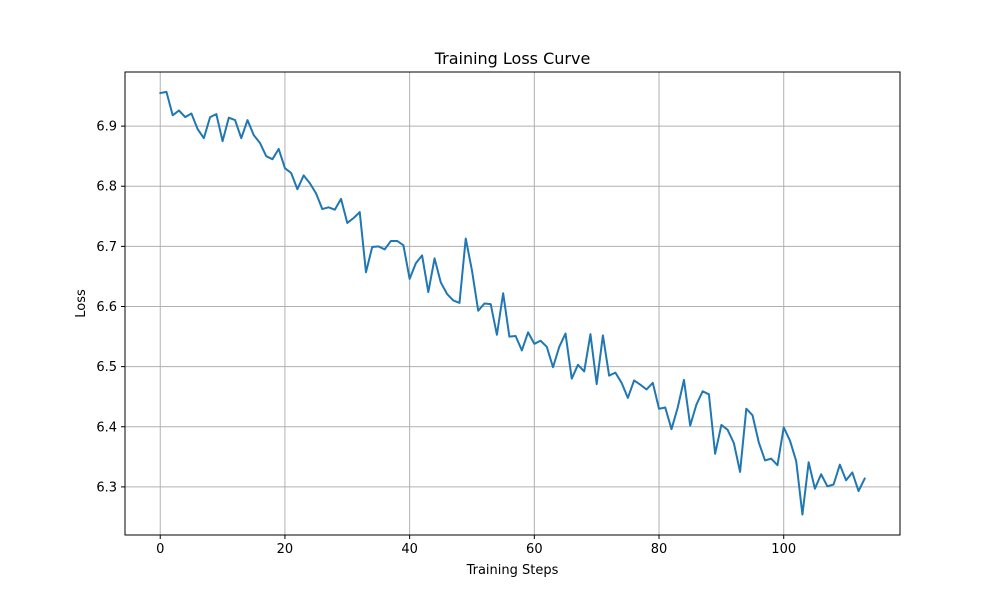 The width and height of the screenshot is (1000, 600). Describe the element at coordinates (106, 187) in the screenshot. I see `y-tick-label: 6.8` at that location.